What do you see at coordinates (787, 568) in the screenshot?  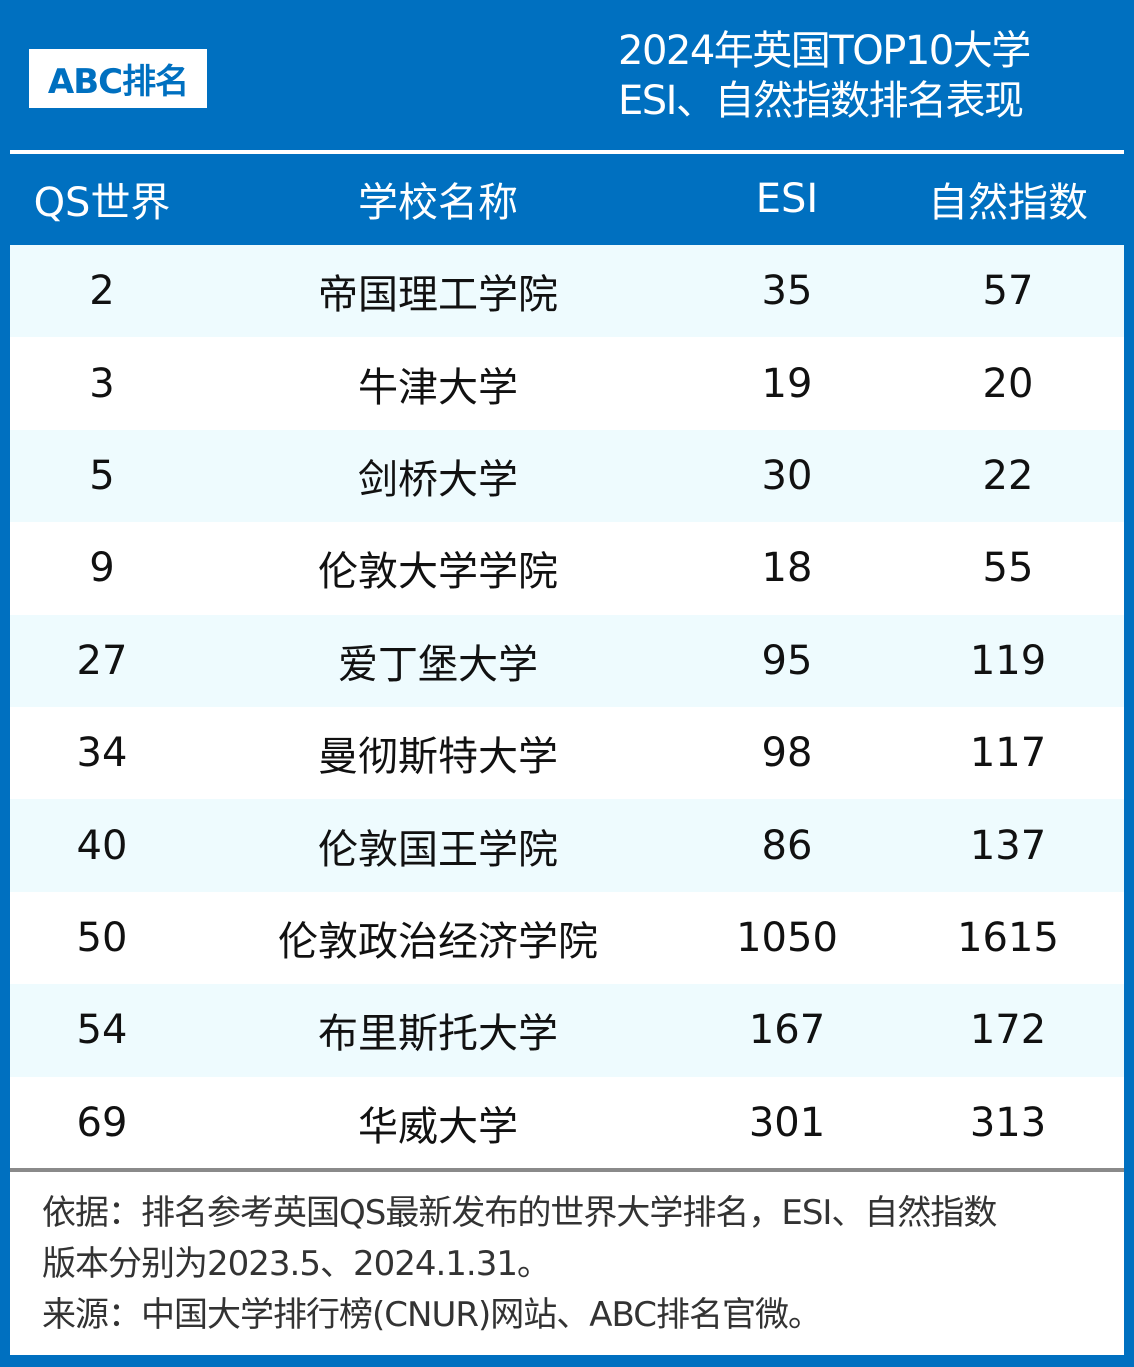 I see `esi-rank: 18` at bounding box center [787, 568].